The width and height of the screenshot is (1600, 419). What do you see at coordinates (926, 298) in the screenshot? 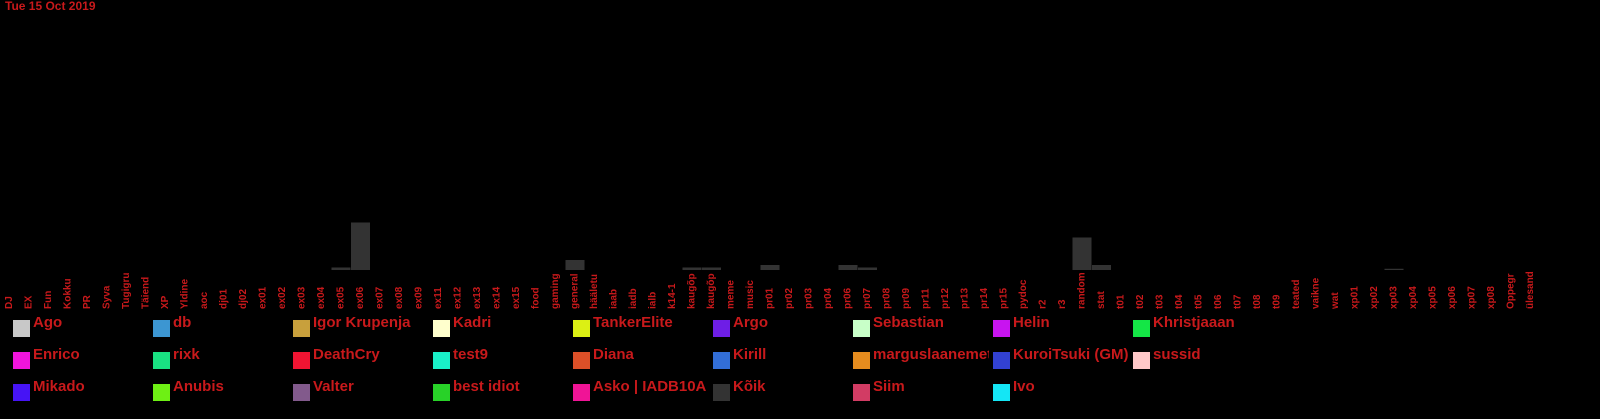
I see `category-label: pr11` at bounding box center [926, 298].